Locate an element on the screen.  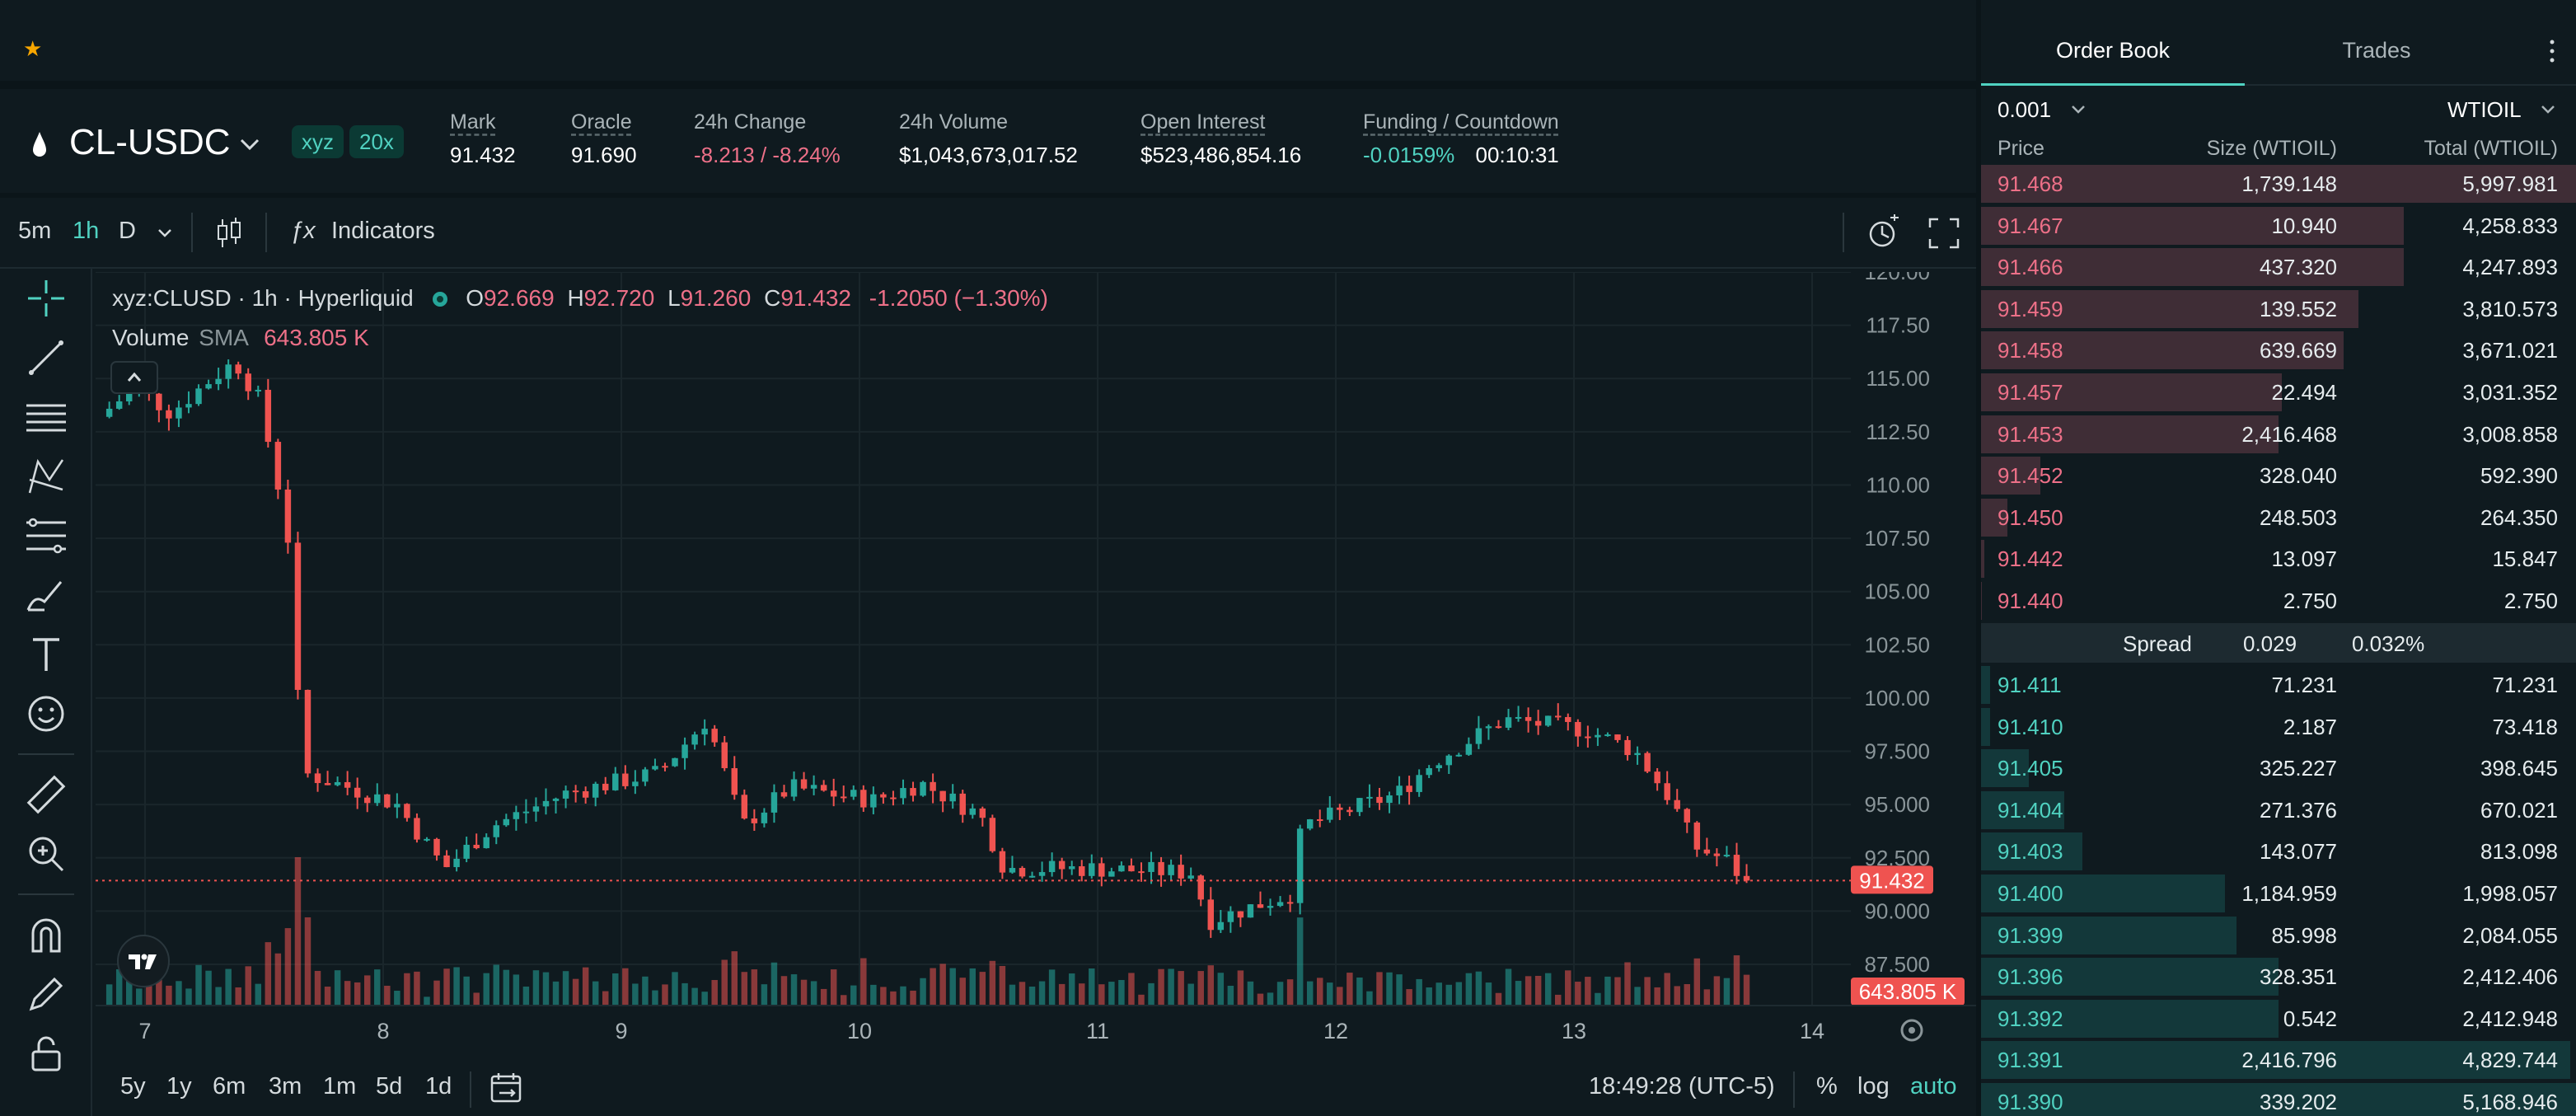
tick-size-select: 0.001 is located at coordinates (2042, 110).